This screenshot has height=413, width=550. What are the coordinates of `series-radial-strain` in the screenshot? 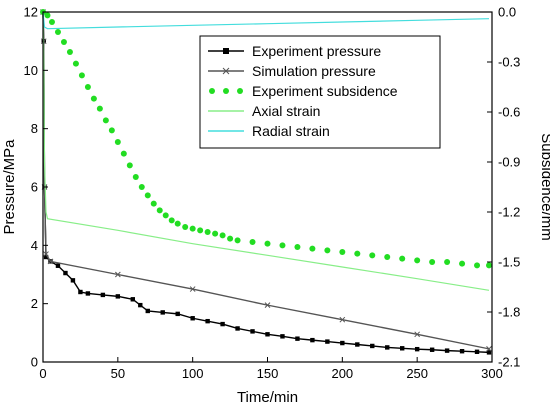 It's located at (266, 20).